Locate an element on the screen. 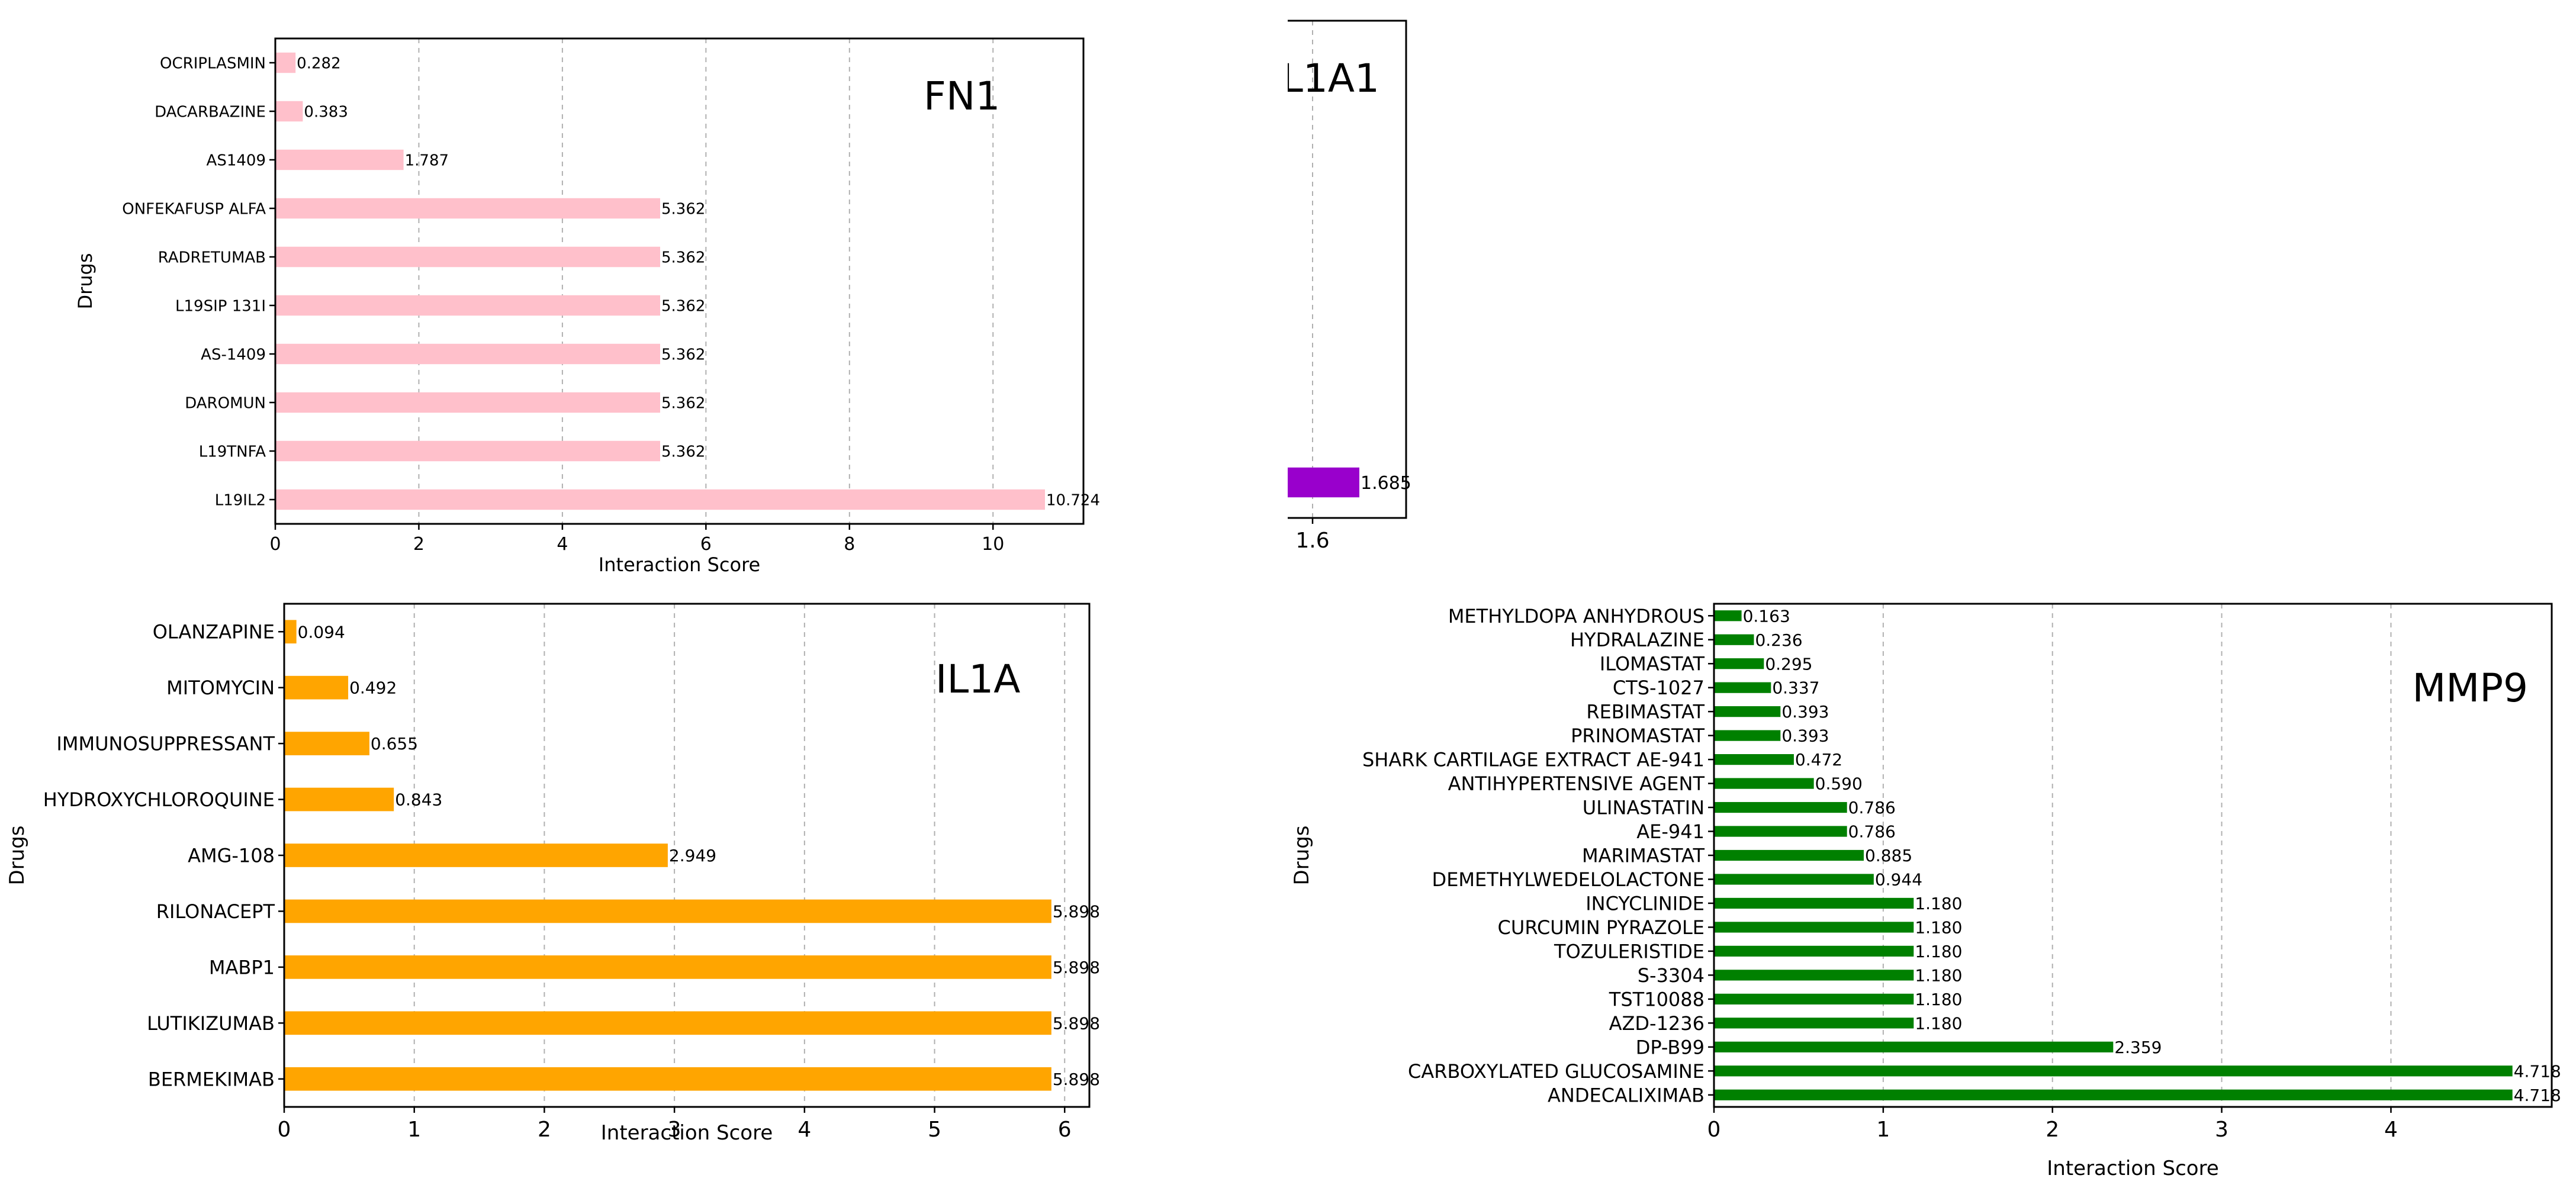  mmp9-category-label: DEMETHYLWEDELOLACTONE is located at coordinates (1568, 880).